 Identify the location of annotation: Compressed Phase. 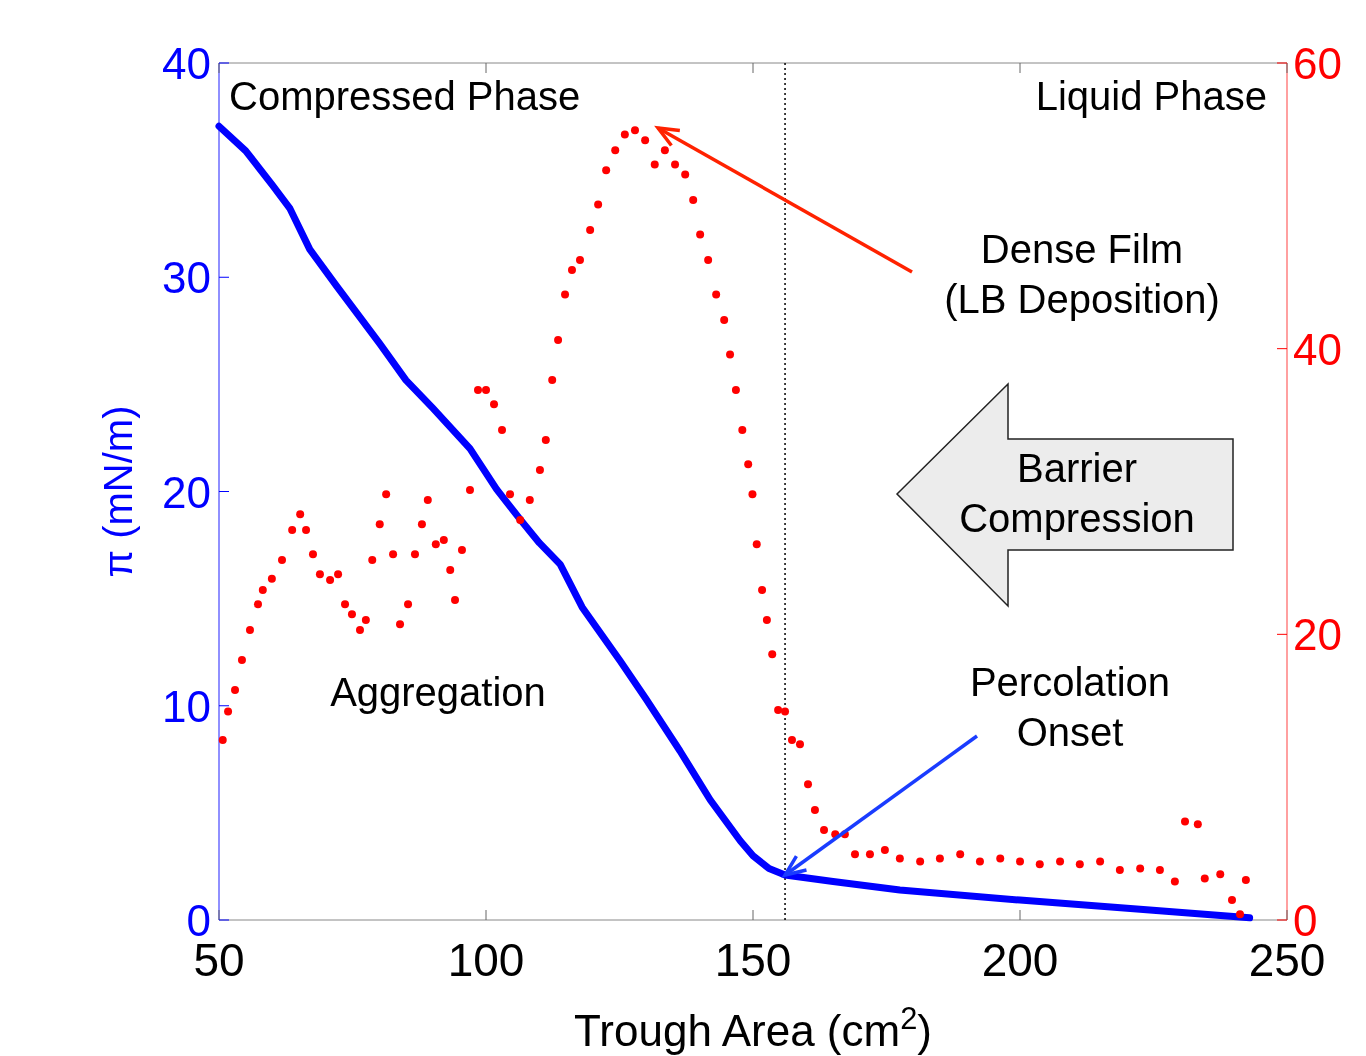
(405, 96).